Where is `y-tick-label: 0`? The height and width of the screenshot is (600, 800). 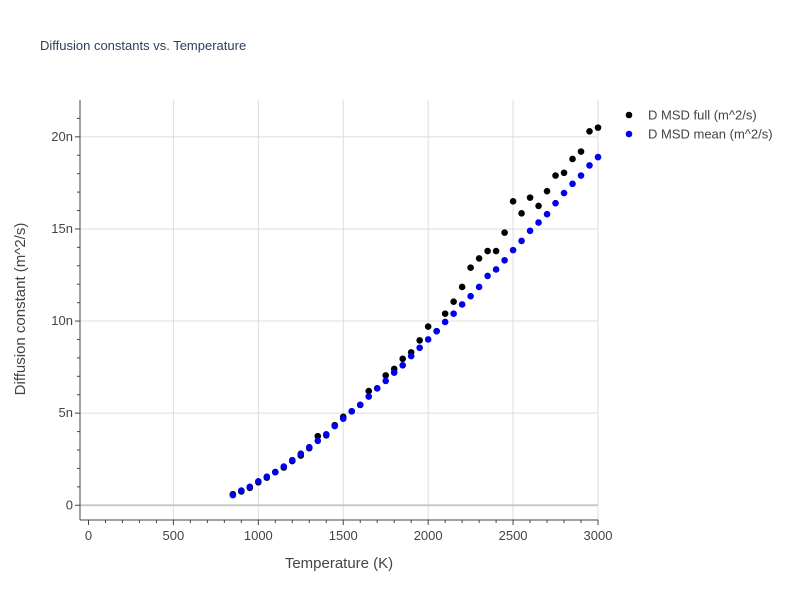 y-tick-label: 0 is located at coordinates (69, 504).